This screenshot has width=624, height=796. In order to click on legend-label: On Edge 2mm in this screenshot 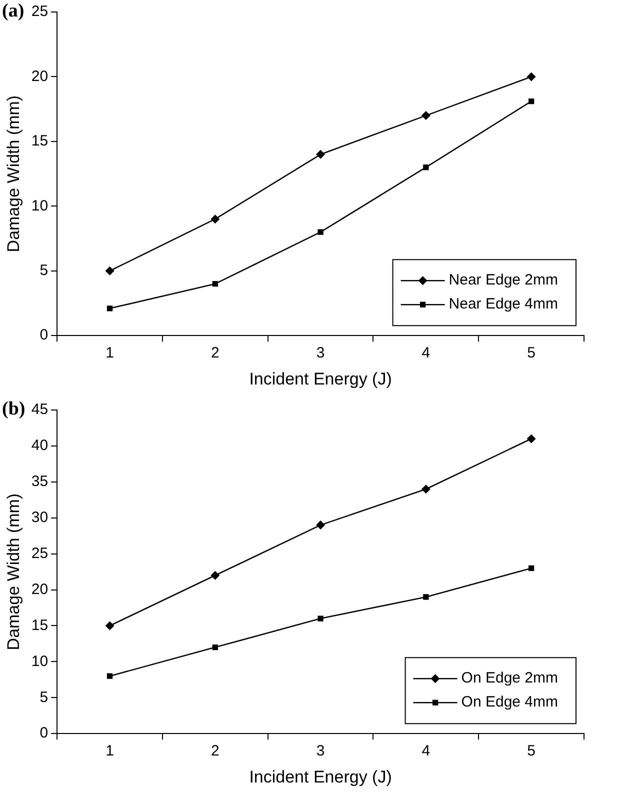, I will do `click(509, 678)`.